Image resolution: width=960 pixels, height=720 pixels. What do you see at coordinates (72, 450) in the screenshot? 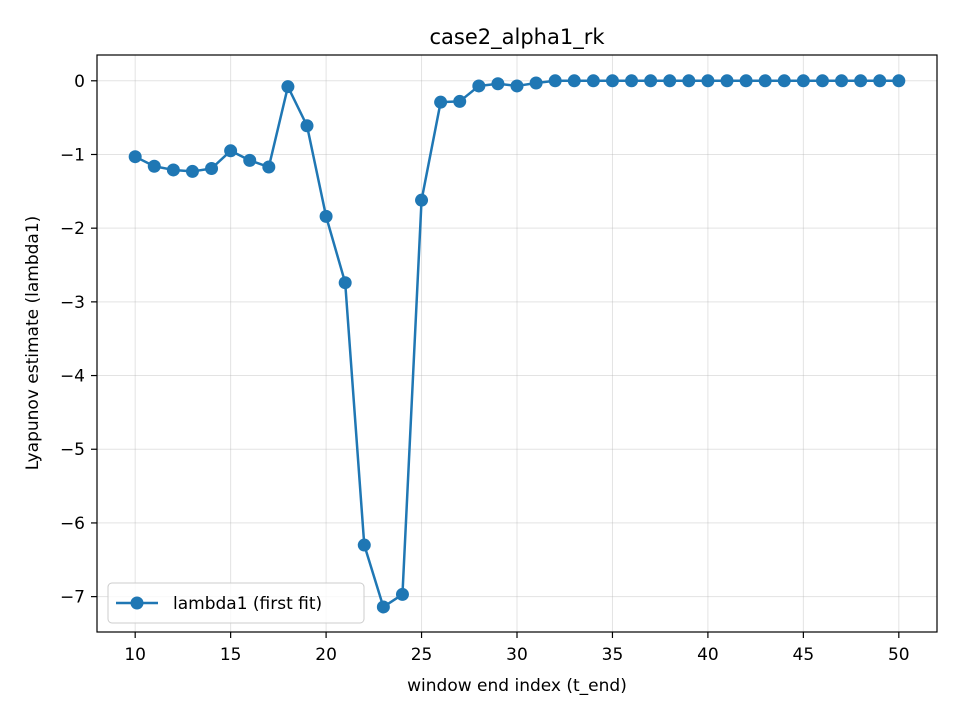
I see `y-tick-label: −5` at bounding box center [72, 450].